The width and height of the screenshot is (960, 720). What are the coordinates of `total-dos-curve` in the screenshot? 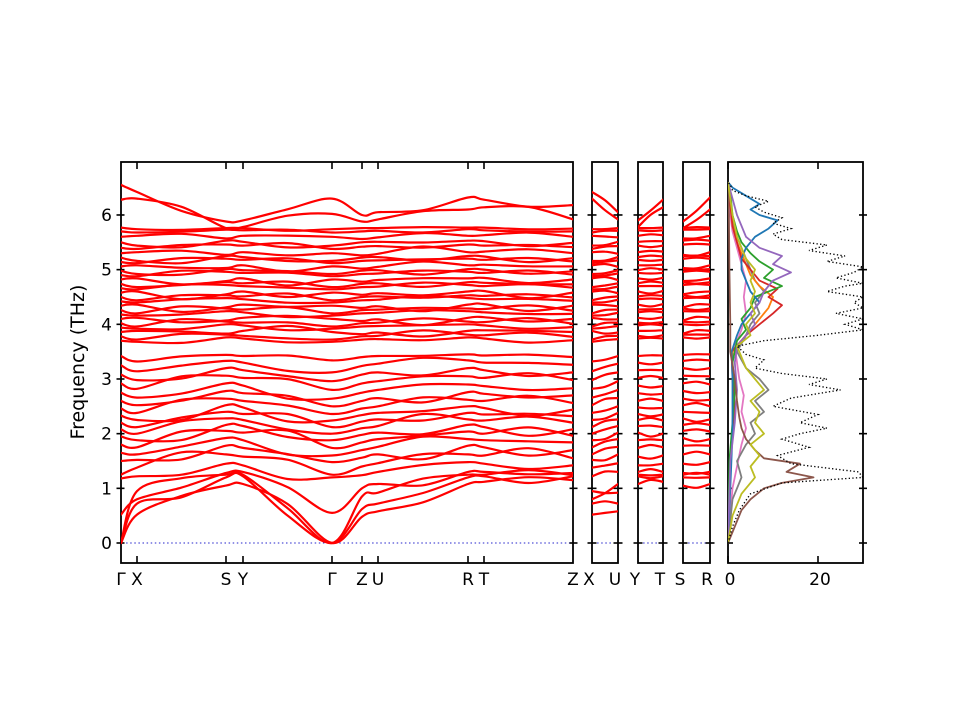 It's located at (795, 362).